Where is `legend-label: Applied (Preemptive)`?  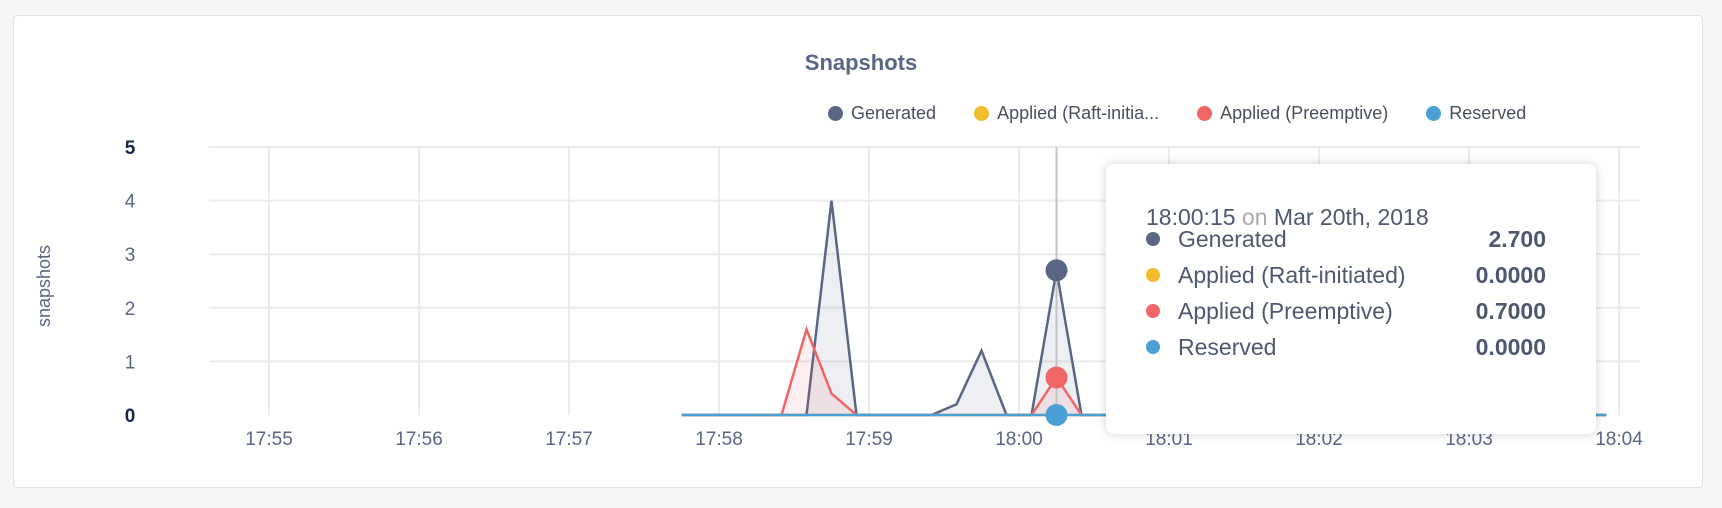 legend-label: Applied (Preemptive) is located at coordinates (1304, 113).